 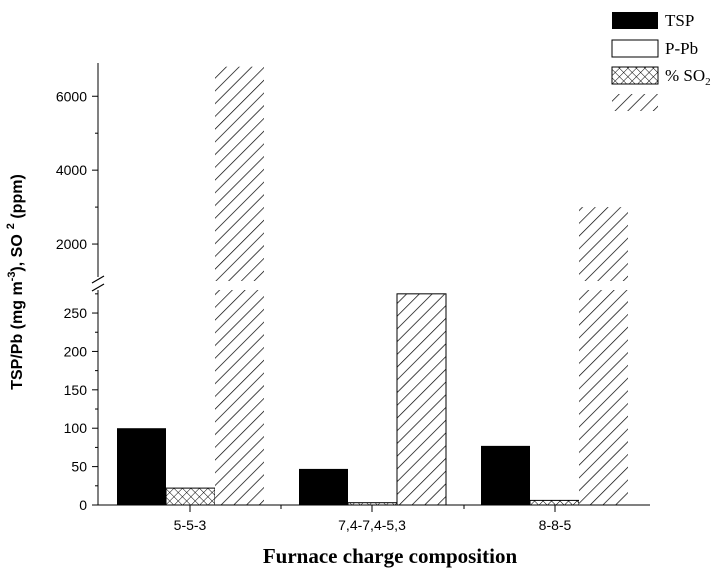 I want to click on legend-label-tsp: TSP, so click(x=679, y=20).